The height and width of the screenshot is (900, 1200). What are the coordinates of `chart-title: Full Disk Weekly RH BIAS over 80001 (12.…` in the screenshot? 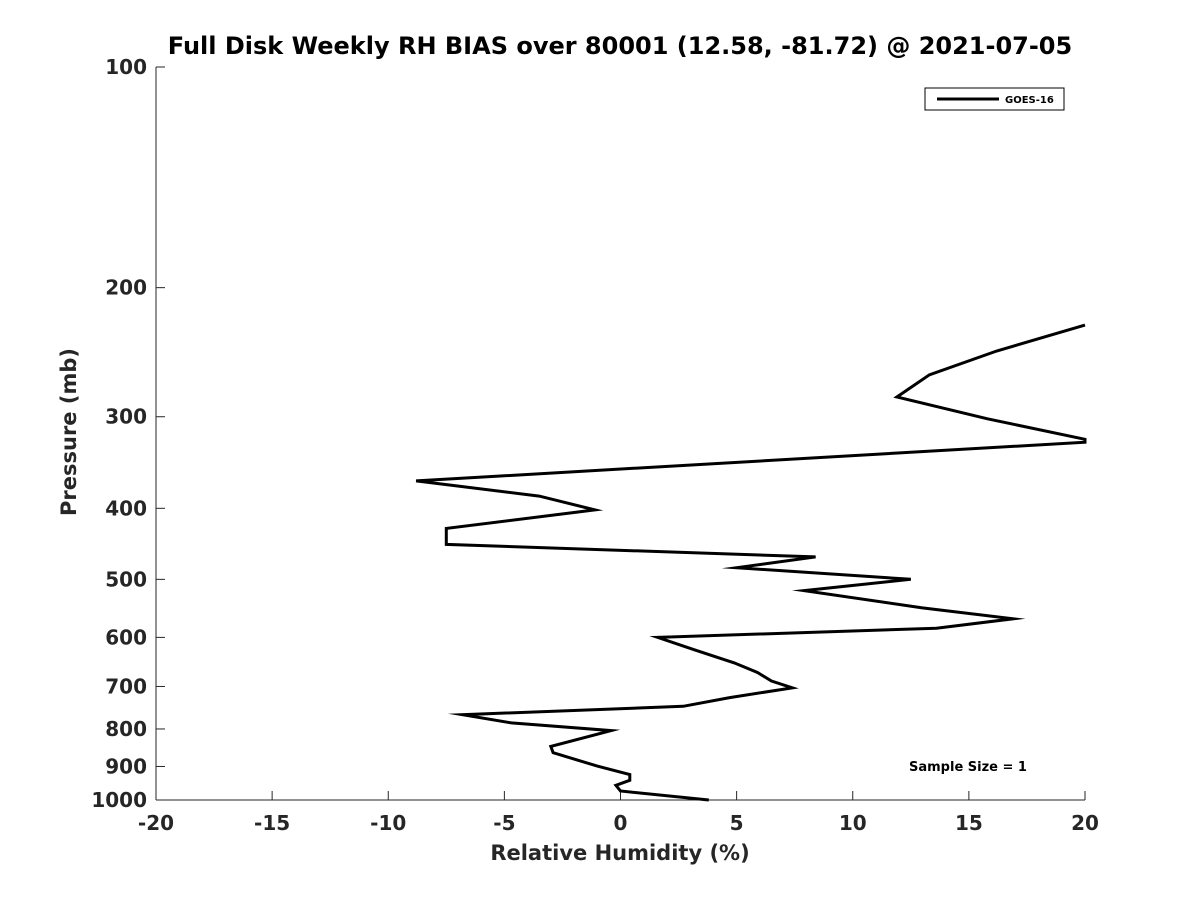 It's located at (620, 46).